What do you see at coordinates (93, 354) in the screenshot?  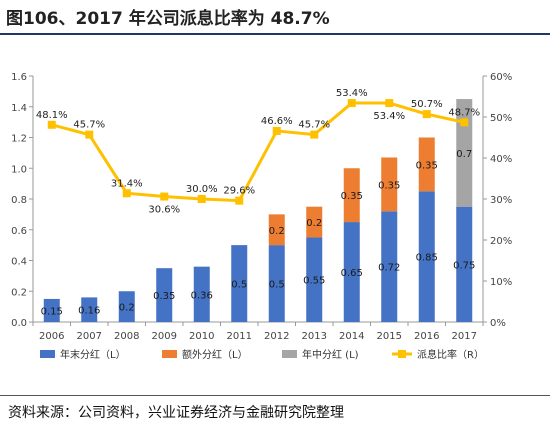 I see `legend-label: 年末分红（L）` at bounding box center [93, 354].